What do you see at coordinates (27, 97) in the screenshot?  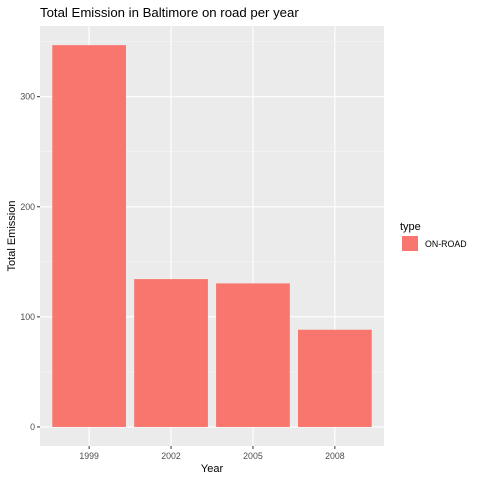 I see `y-tick-label: 300` at bounding box center [27, 97].